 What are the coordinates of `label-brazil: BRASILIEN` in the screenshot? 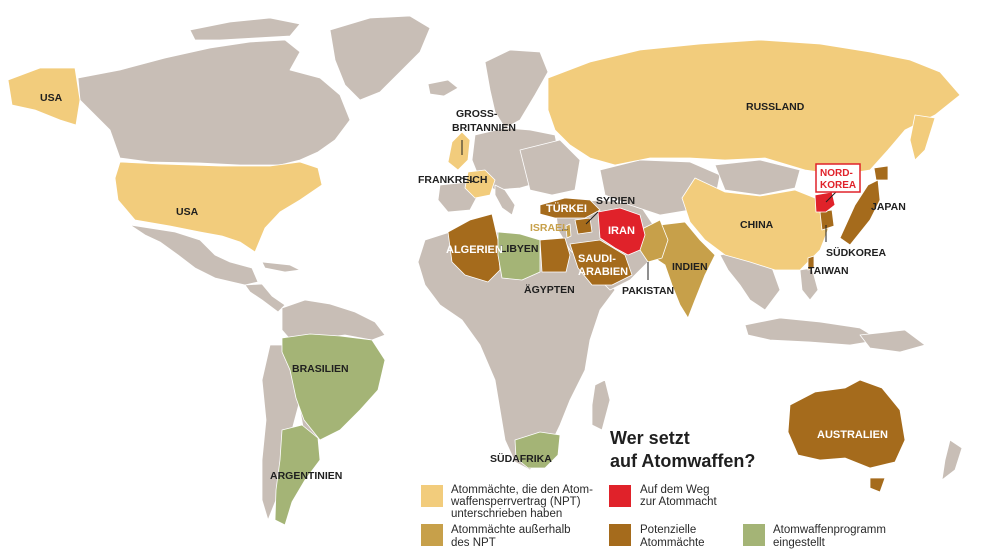 It's located at (320, 369).